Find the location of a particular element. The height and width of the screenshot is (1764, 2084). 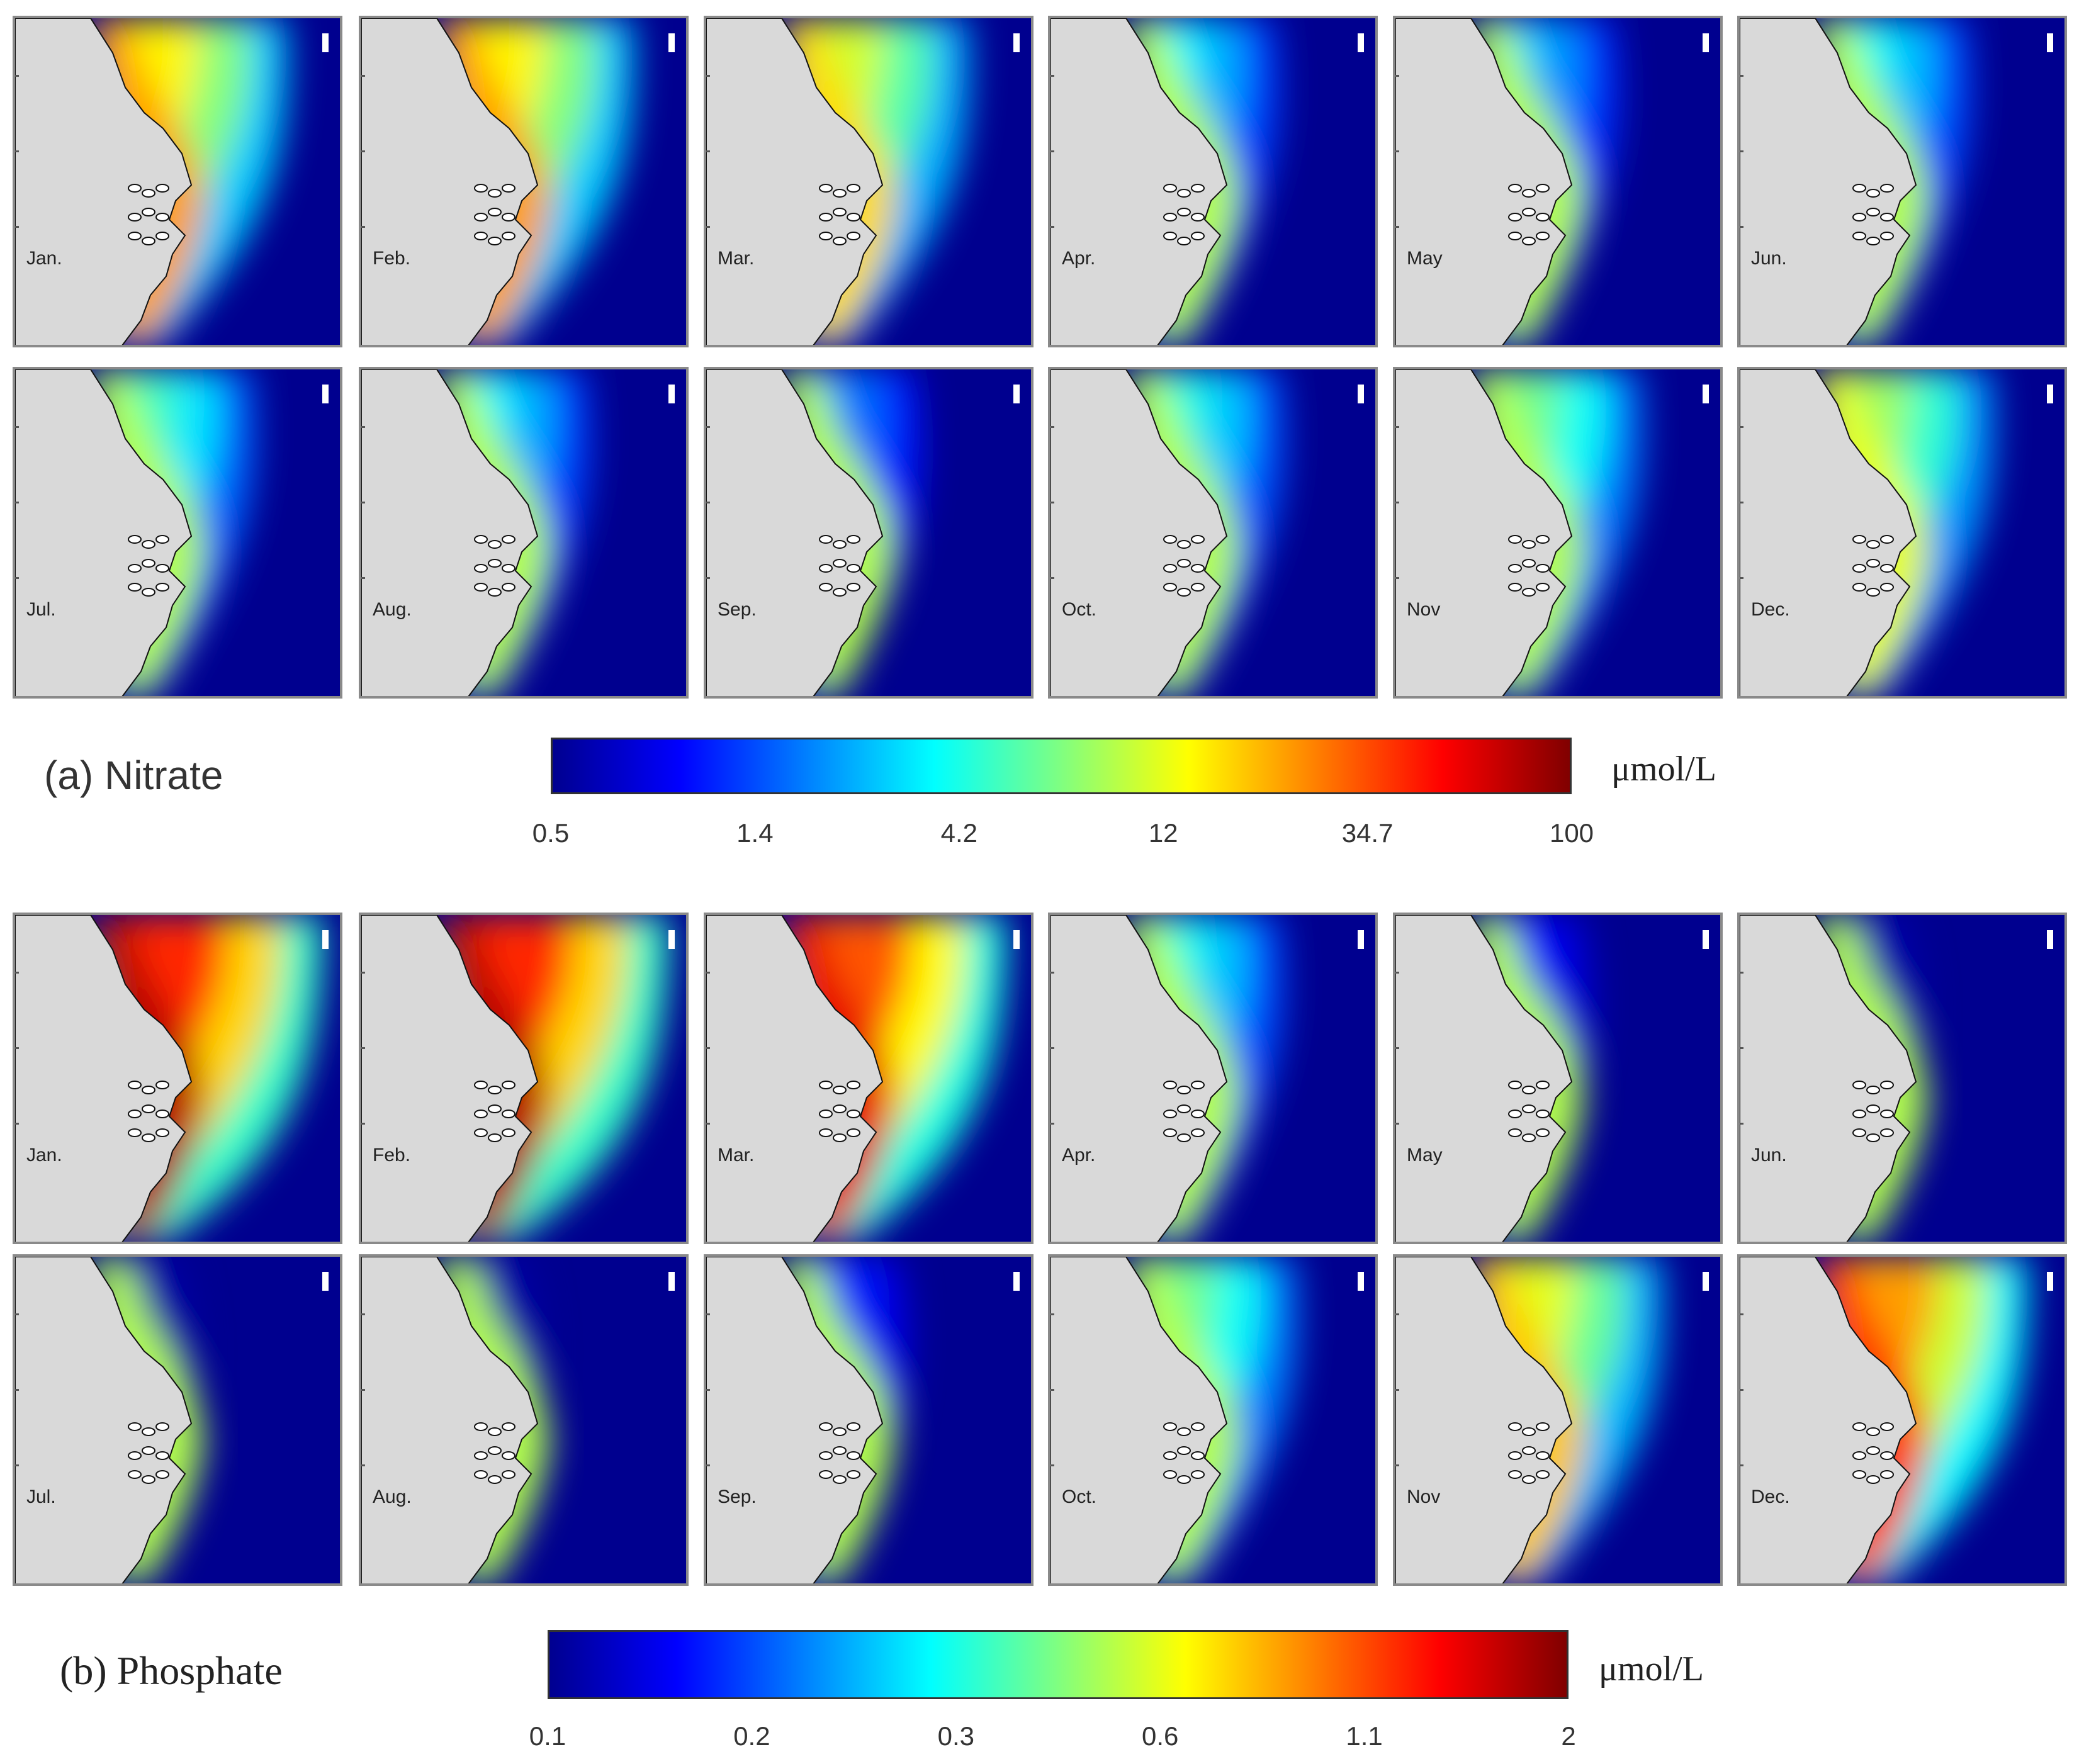

colorbar-tick-label: 34.7 is located at coordinates (1367, 833).